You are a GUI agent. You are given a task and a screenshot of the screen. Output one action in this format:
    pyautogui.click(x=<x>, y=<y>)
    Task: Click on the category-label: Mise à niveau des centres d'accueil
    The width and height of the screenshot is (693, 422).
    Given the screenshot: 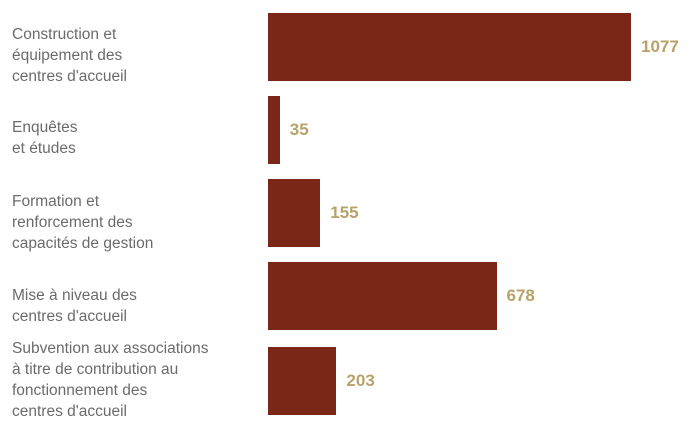 What is the action you would take?
    pyautogui.click(x=74, y=306)
    